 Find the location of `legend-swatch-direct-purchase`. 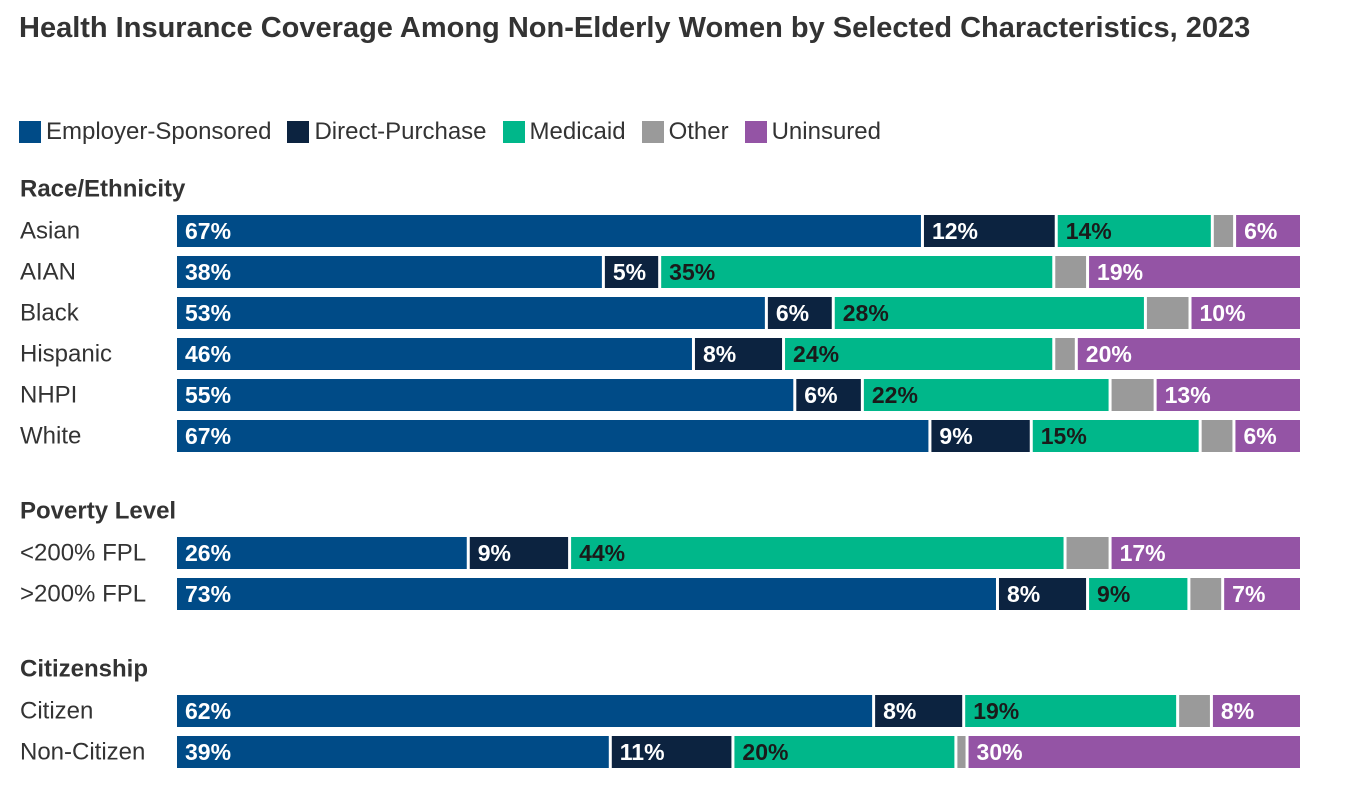

legend-swatch-direct-purchase is located at coordinates (298, 132).